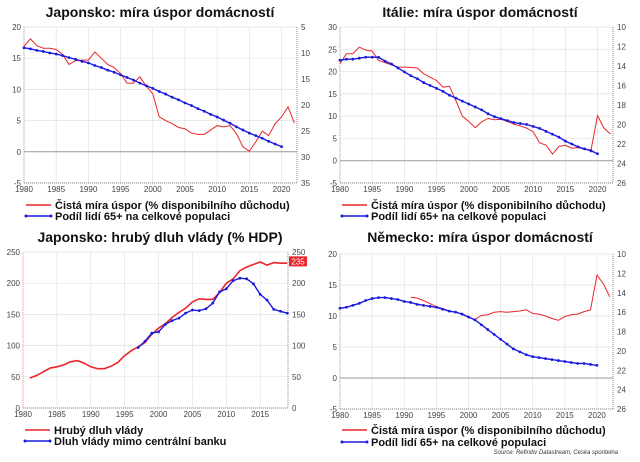 The height and width of the screenshot is (462, 640). What do you see at coordinates (298, 261) in the screenshot?
I see `end-value-badge` at bounding box center [298, 261].